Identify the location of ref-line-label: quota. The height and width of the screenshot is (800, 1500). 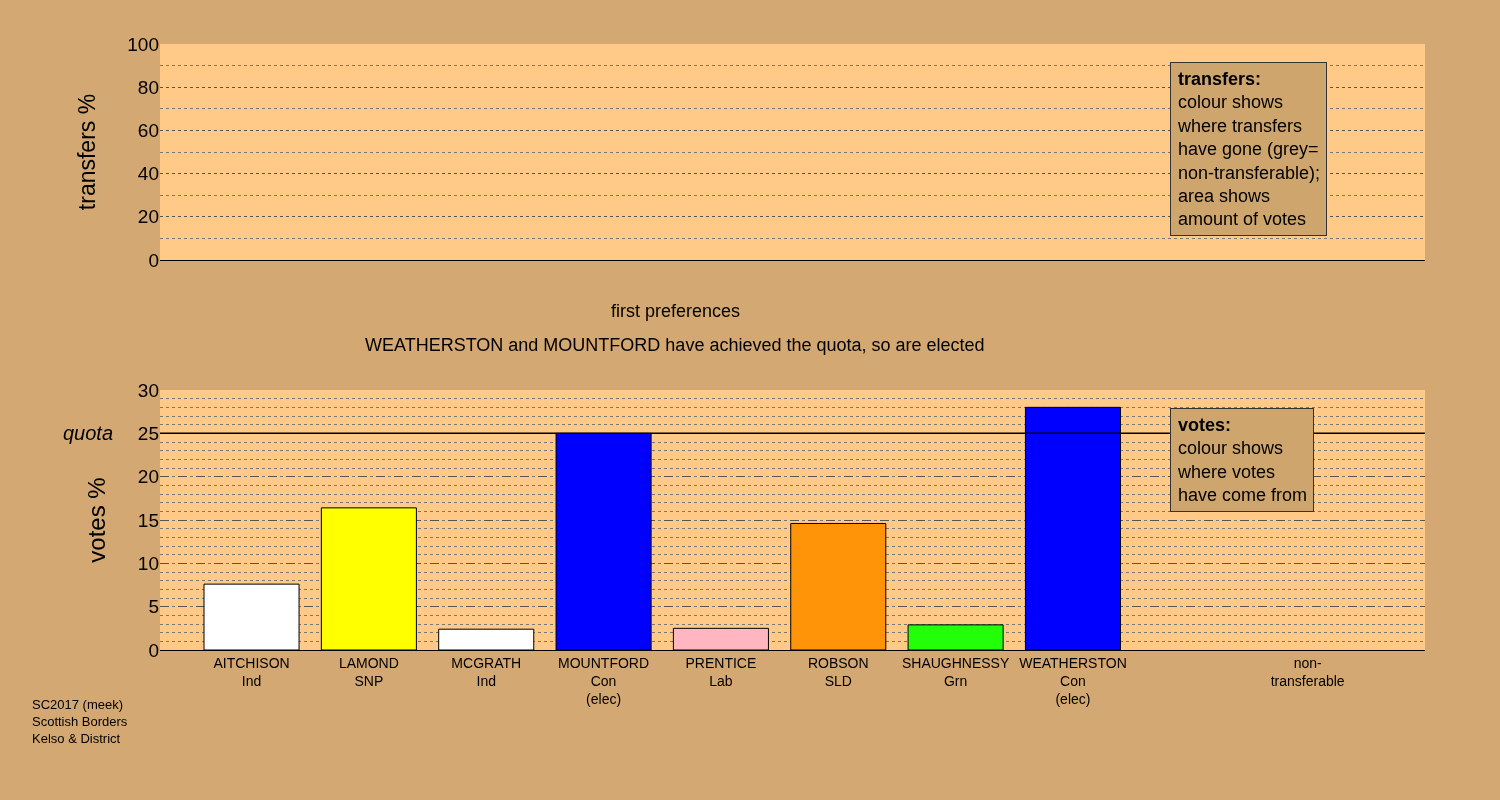
(88, 433).